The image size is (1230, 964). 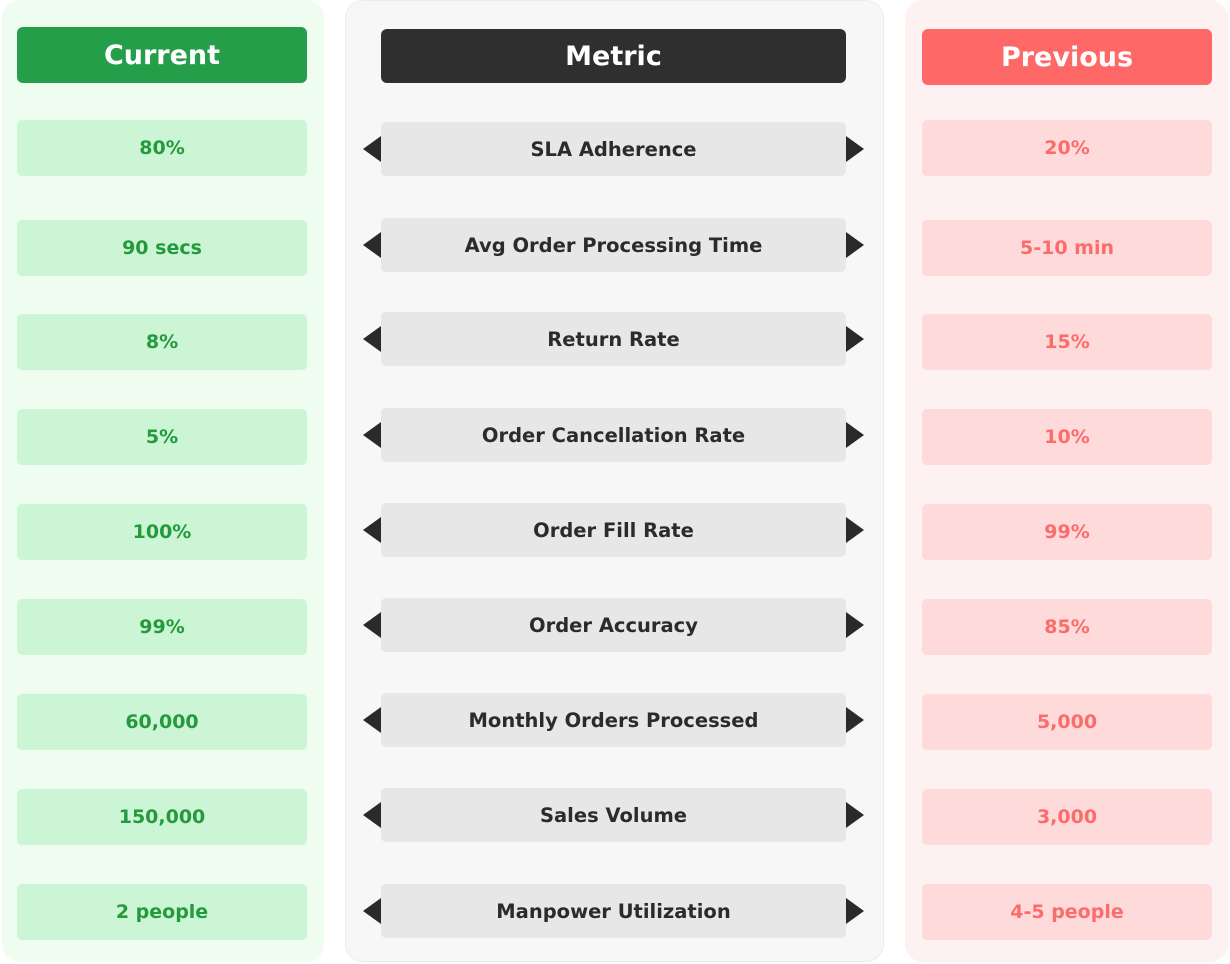 I want to click on previous-value: 4-5 people, so click(x=1067, y=912).